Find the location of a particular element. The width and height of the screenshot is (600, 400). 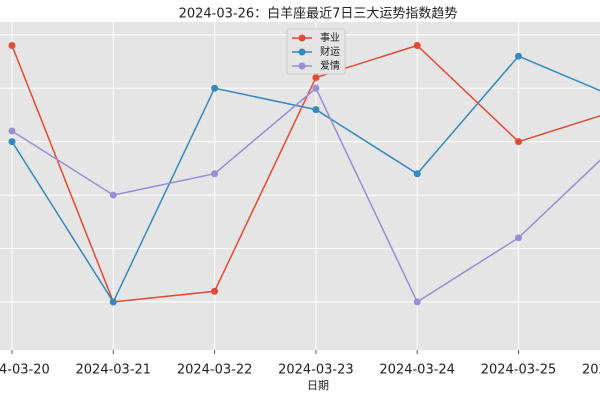

x-tick-label: 2024-03-20 is located at coordinates (25, 370).